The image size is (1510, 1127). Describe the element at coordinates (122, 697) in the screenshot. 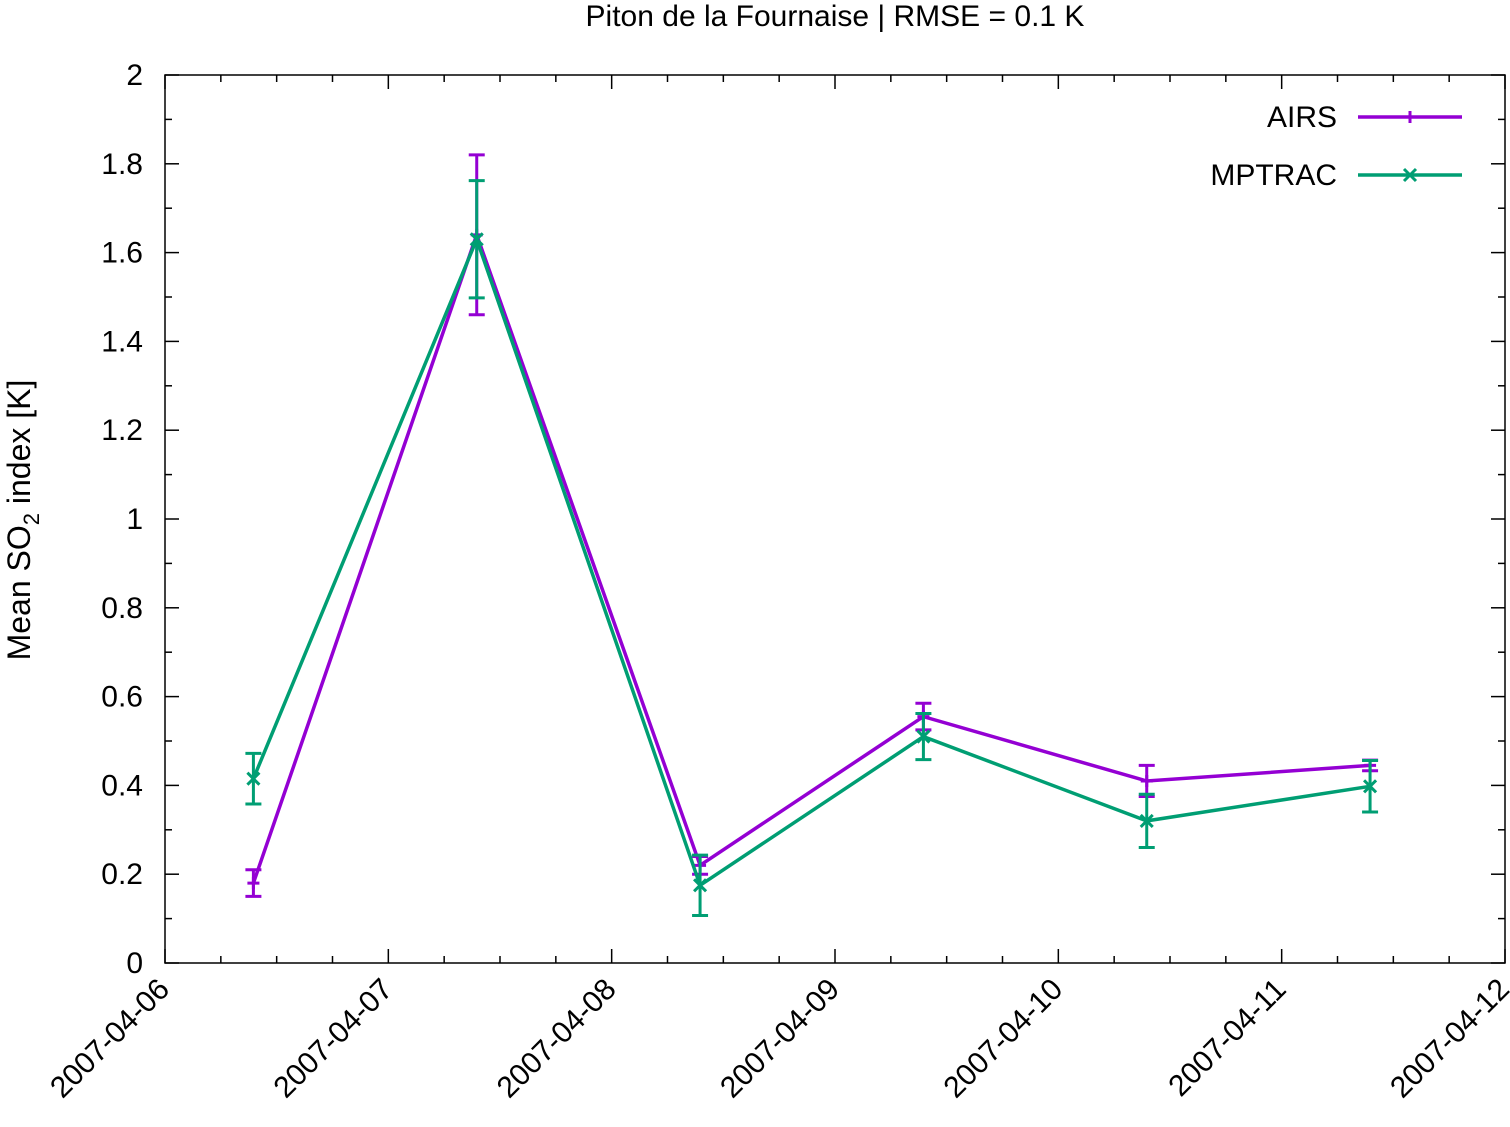

I see `y-tick-label: 0.6` at that location.